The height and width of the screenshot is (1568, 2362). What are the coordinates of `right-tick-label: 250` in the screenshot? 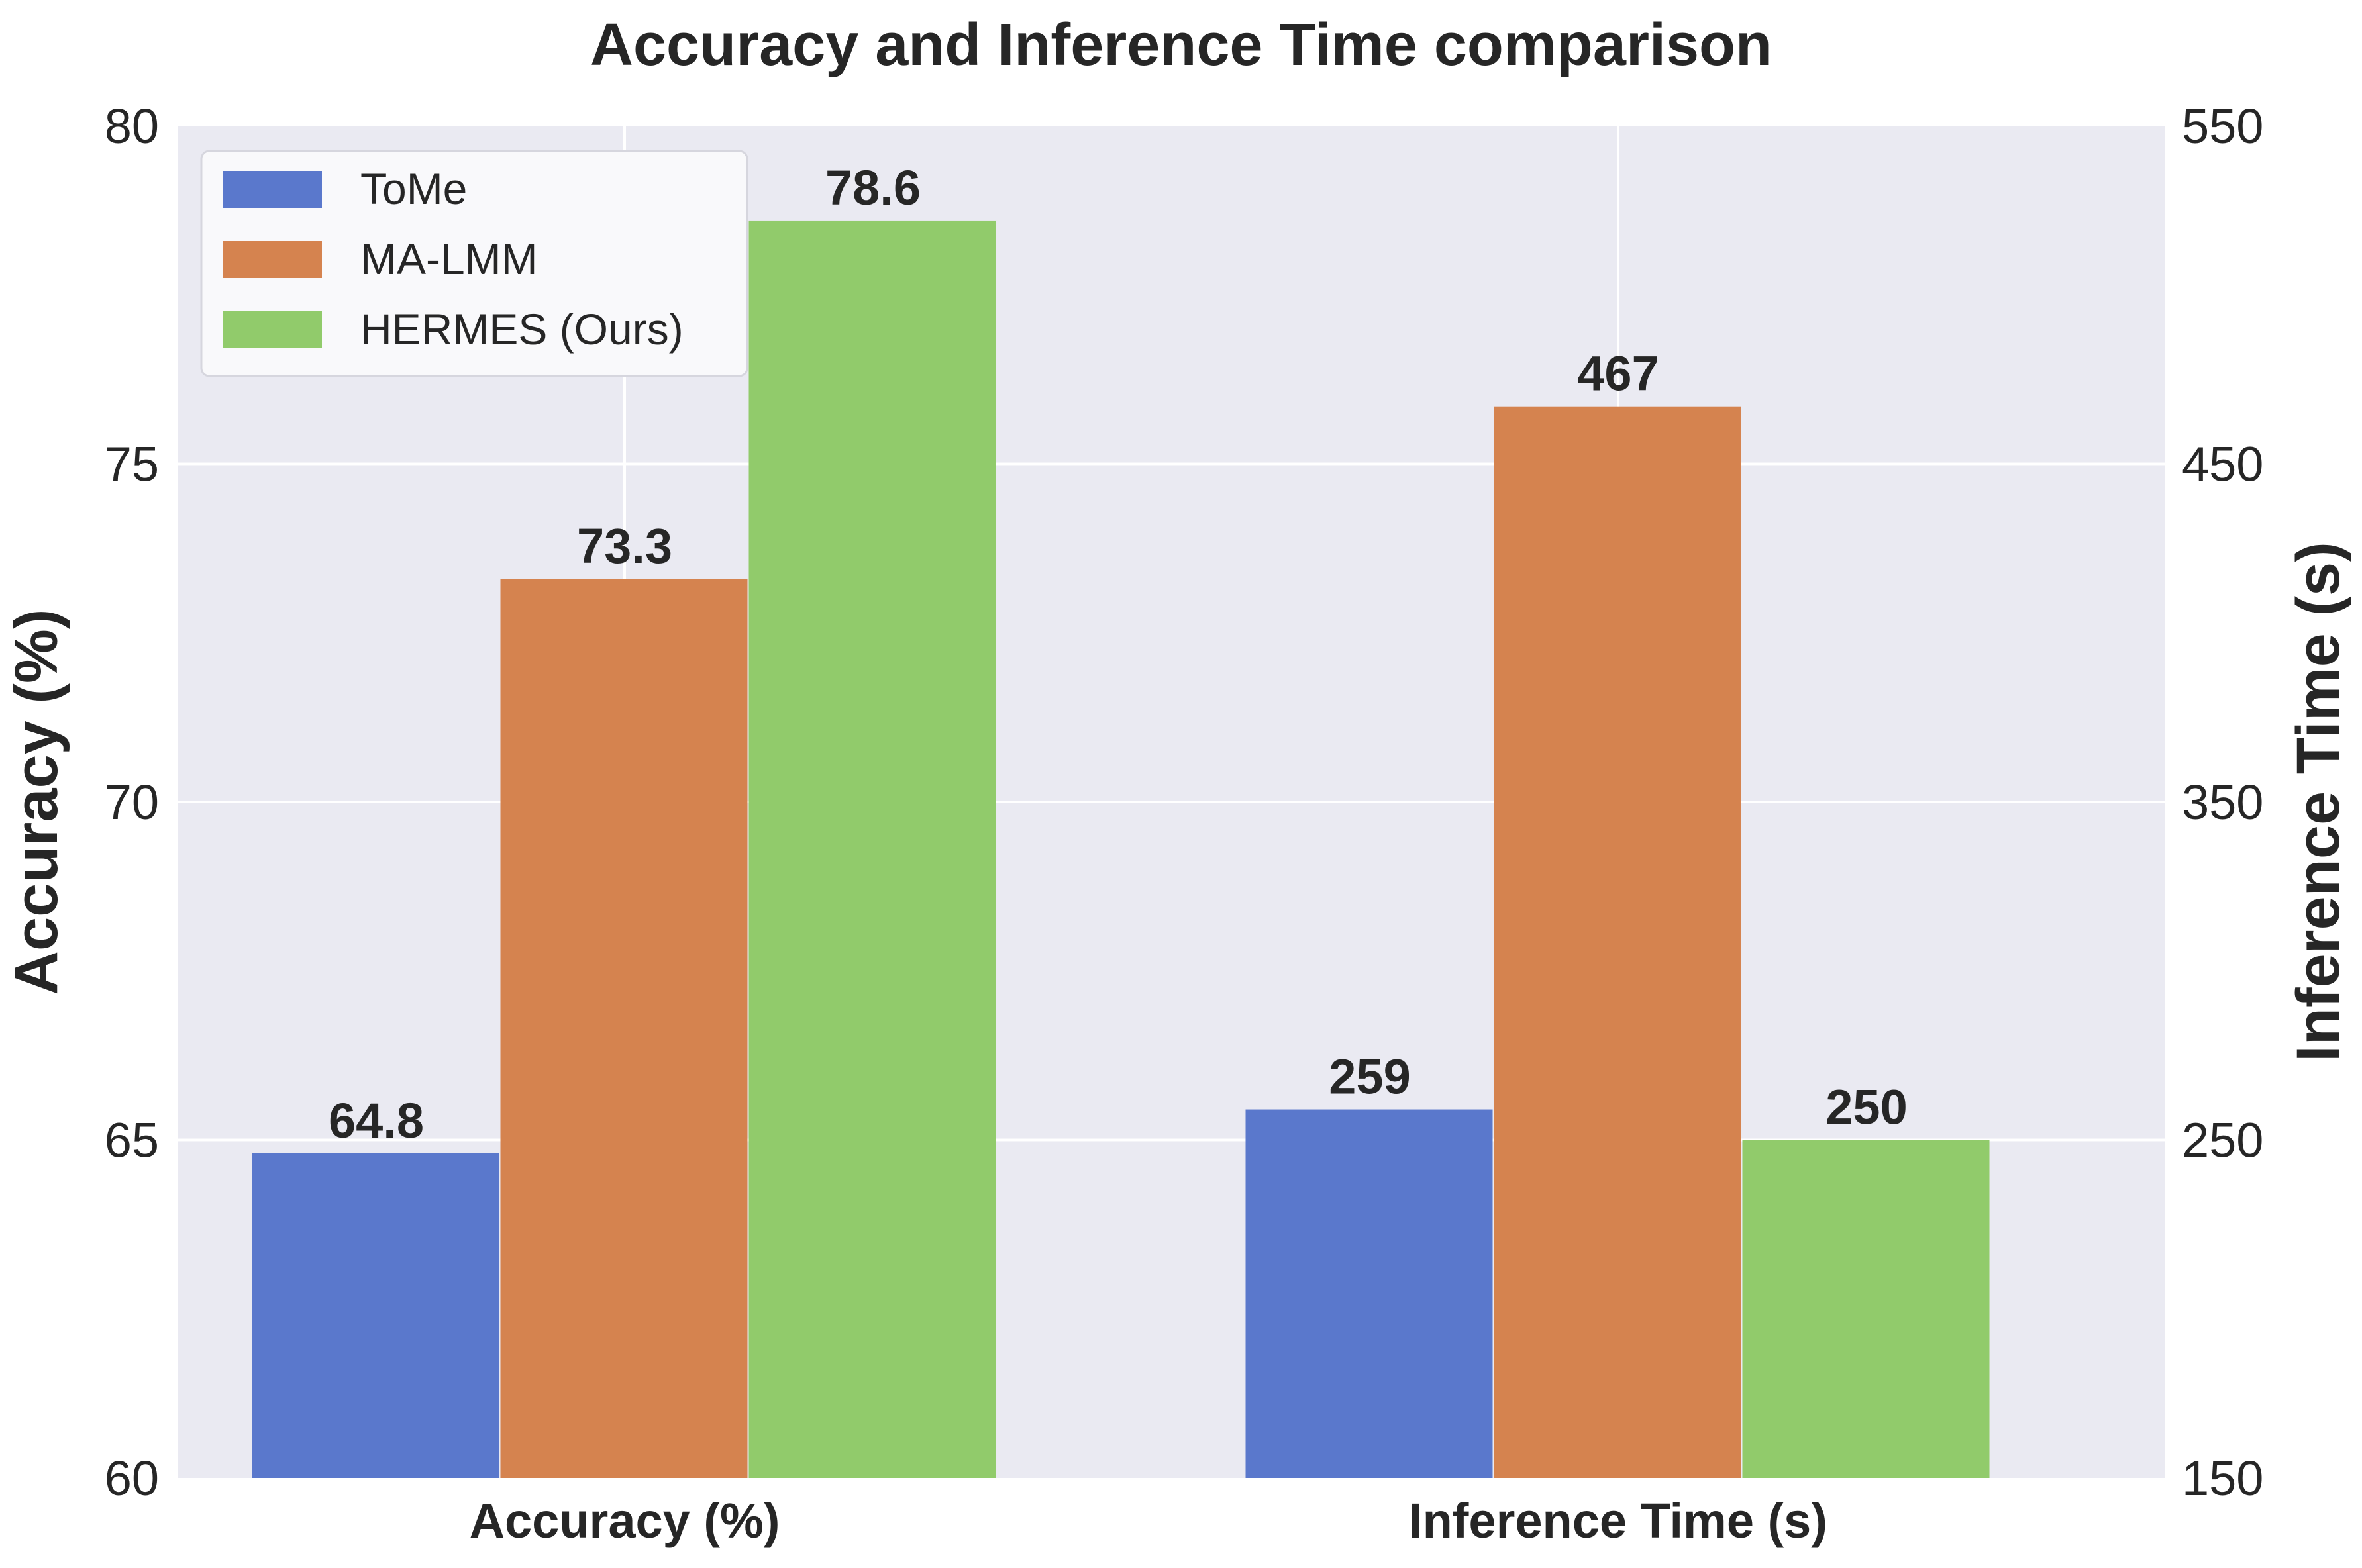 It's located at (2222, 1140).